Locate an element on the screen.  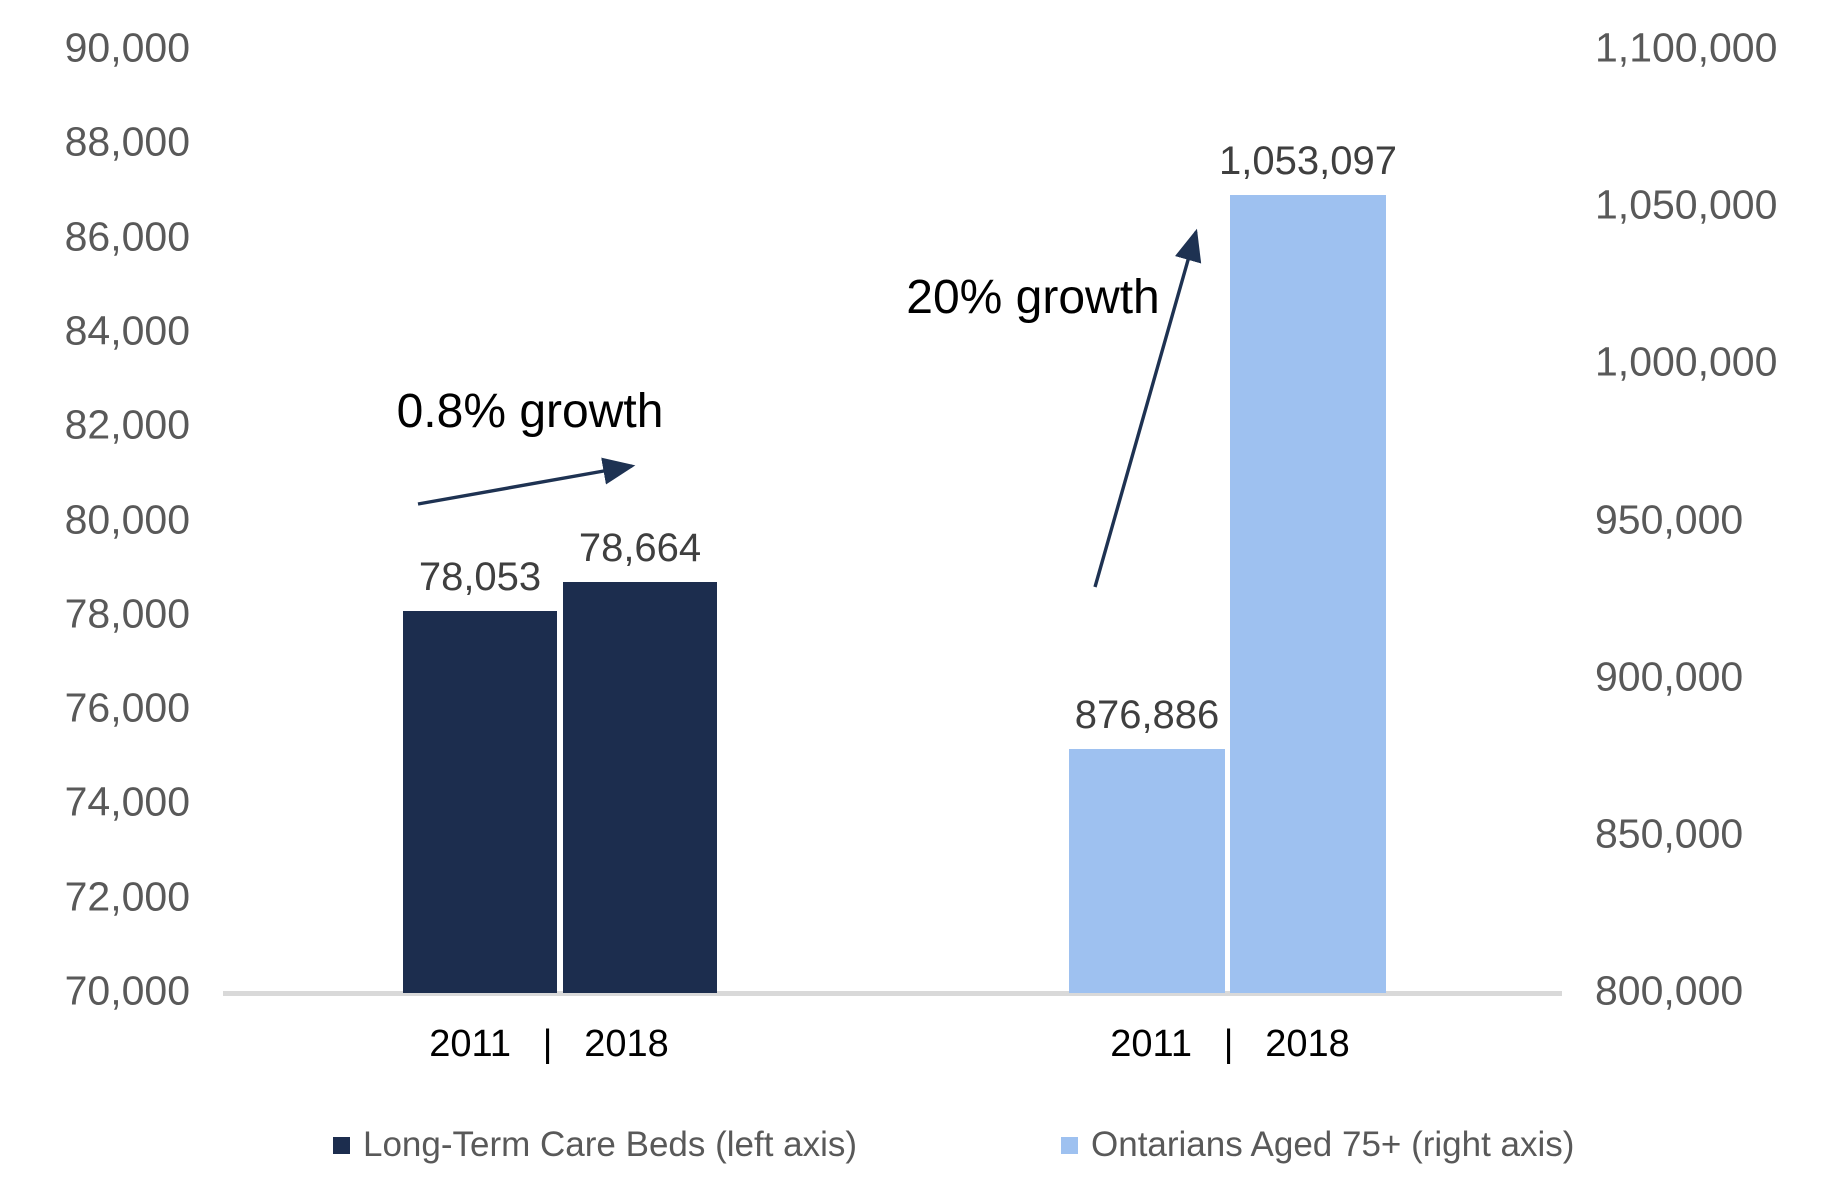
beds-growth-arrow is located at coordinates (526, 481).